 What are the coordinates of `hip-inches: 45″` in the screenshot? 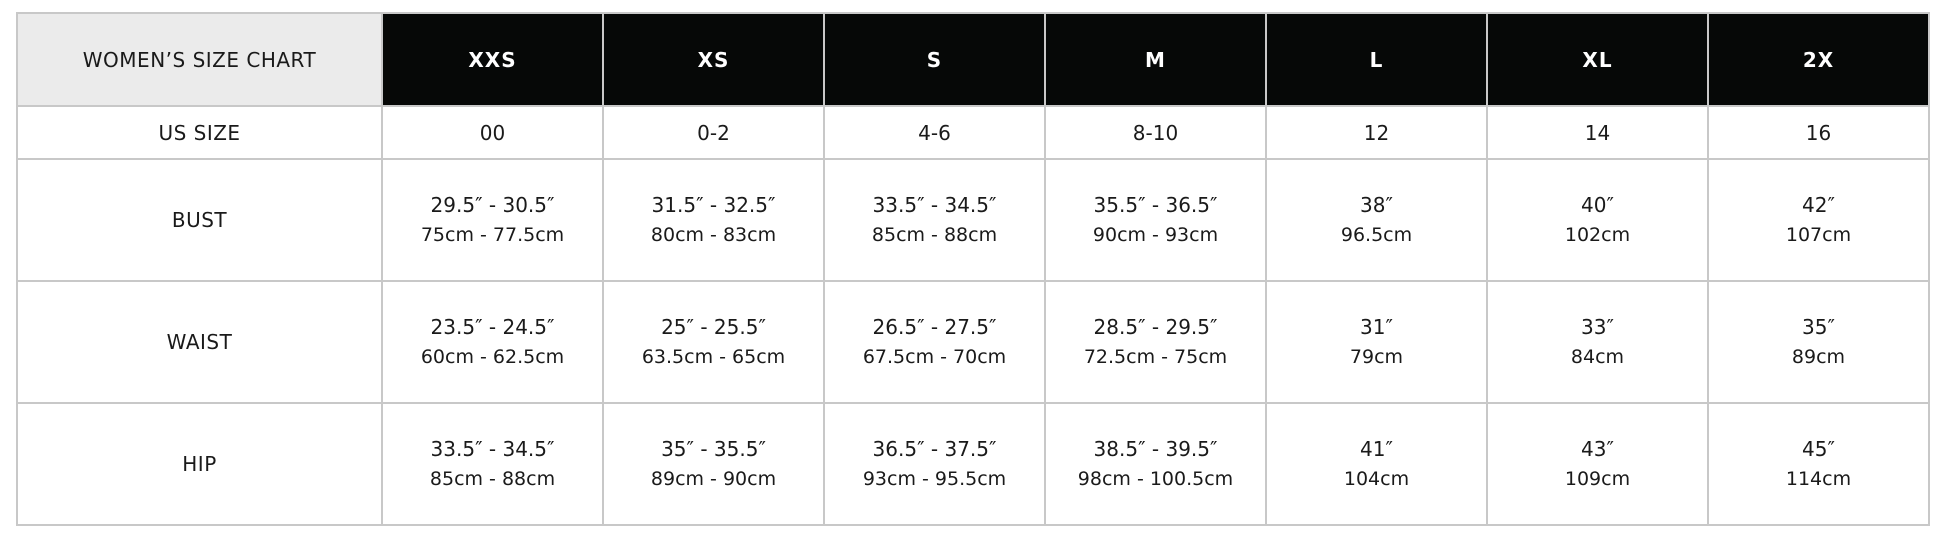 It's located at (1818, 449).